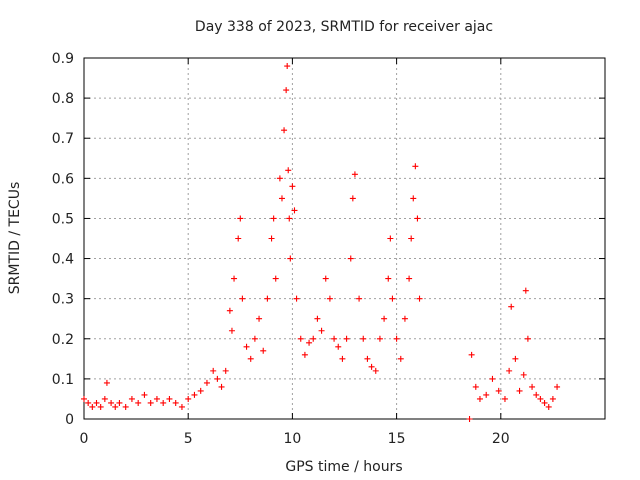  I want to click on x-tick-label: 15, so click(397, 439).